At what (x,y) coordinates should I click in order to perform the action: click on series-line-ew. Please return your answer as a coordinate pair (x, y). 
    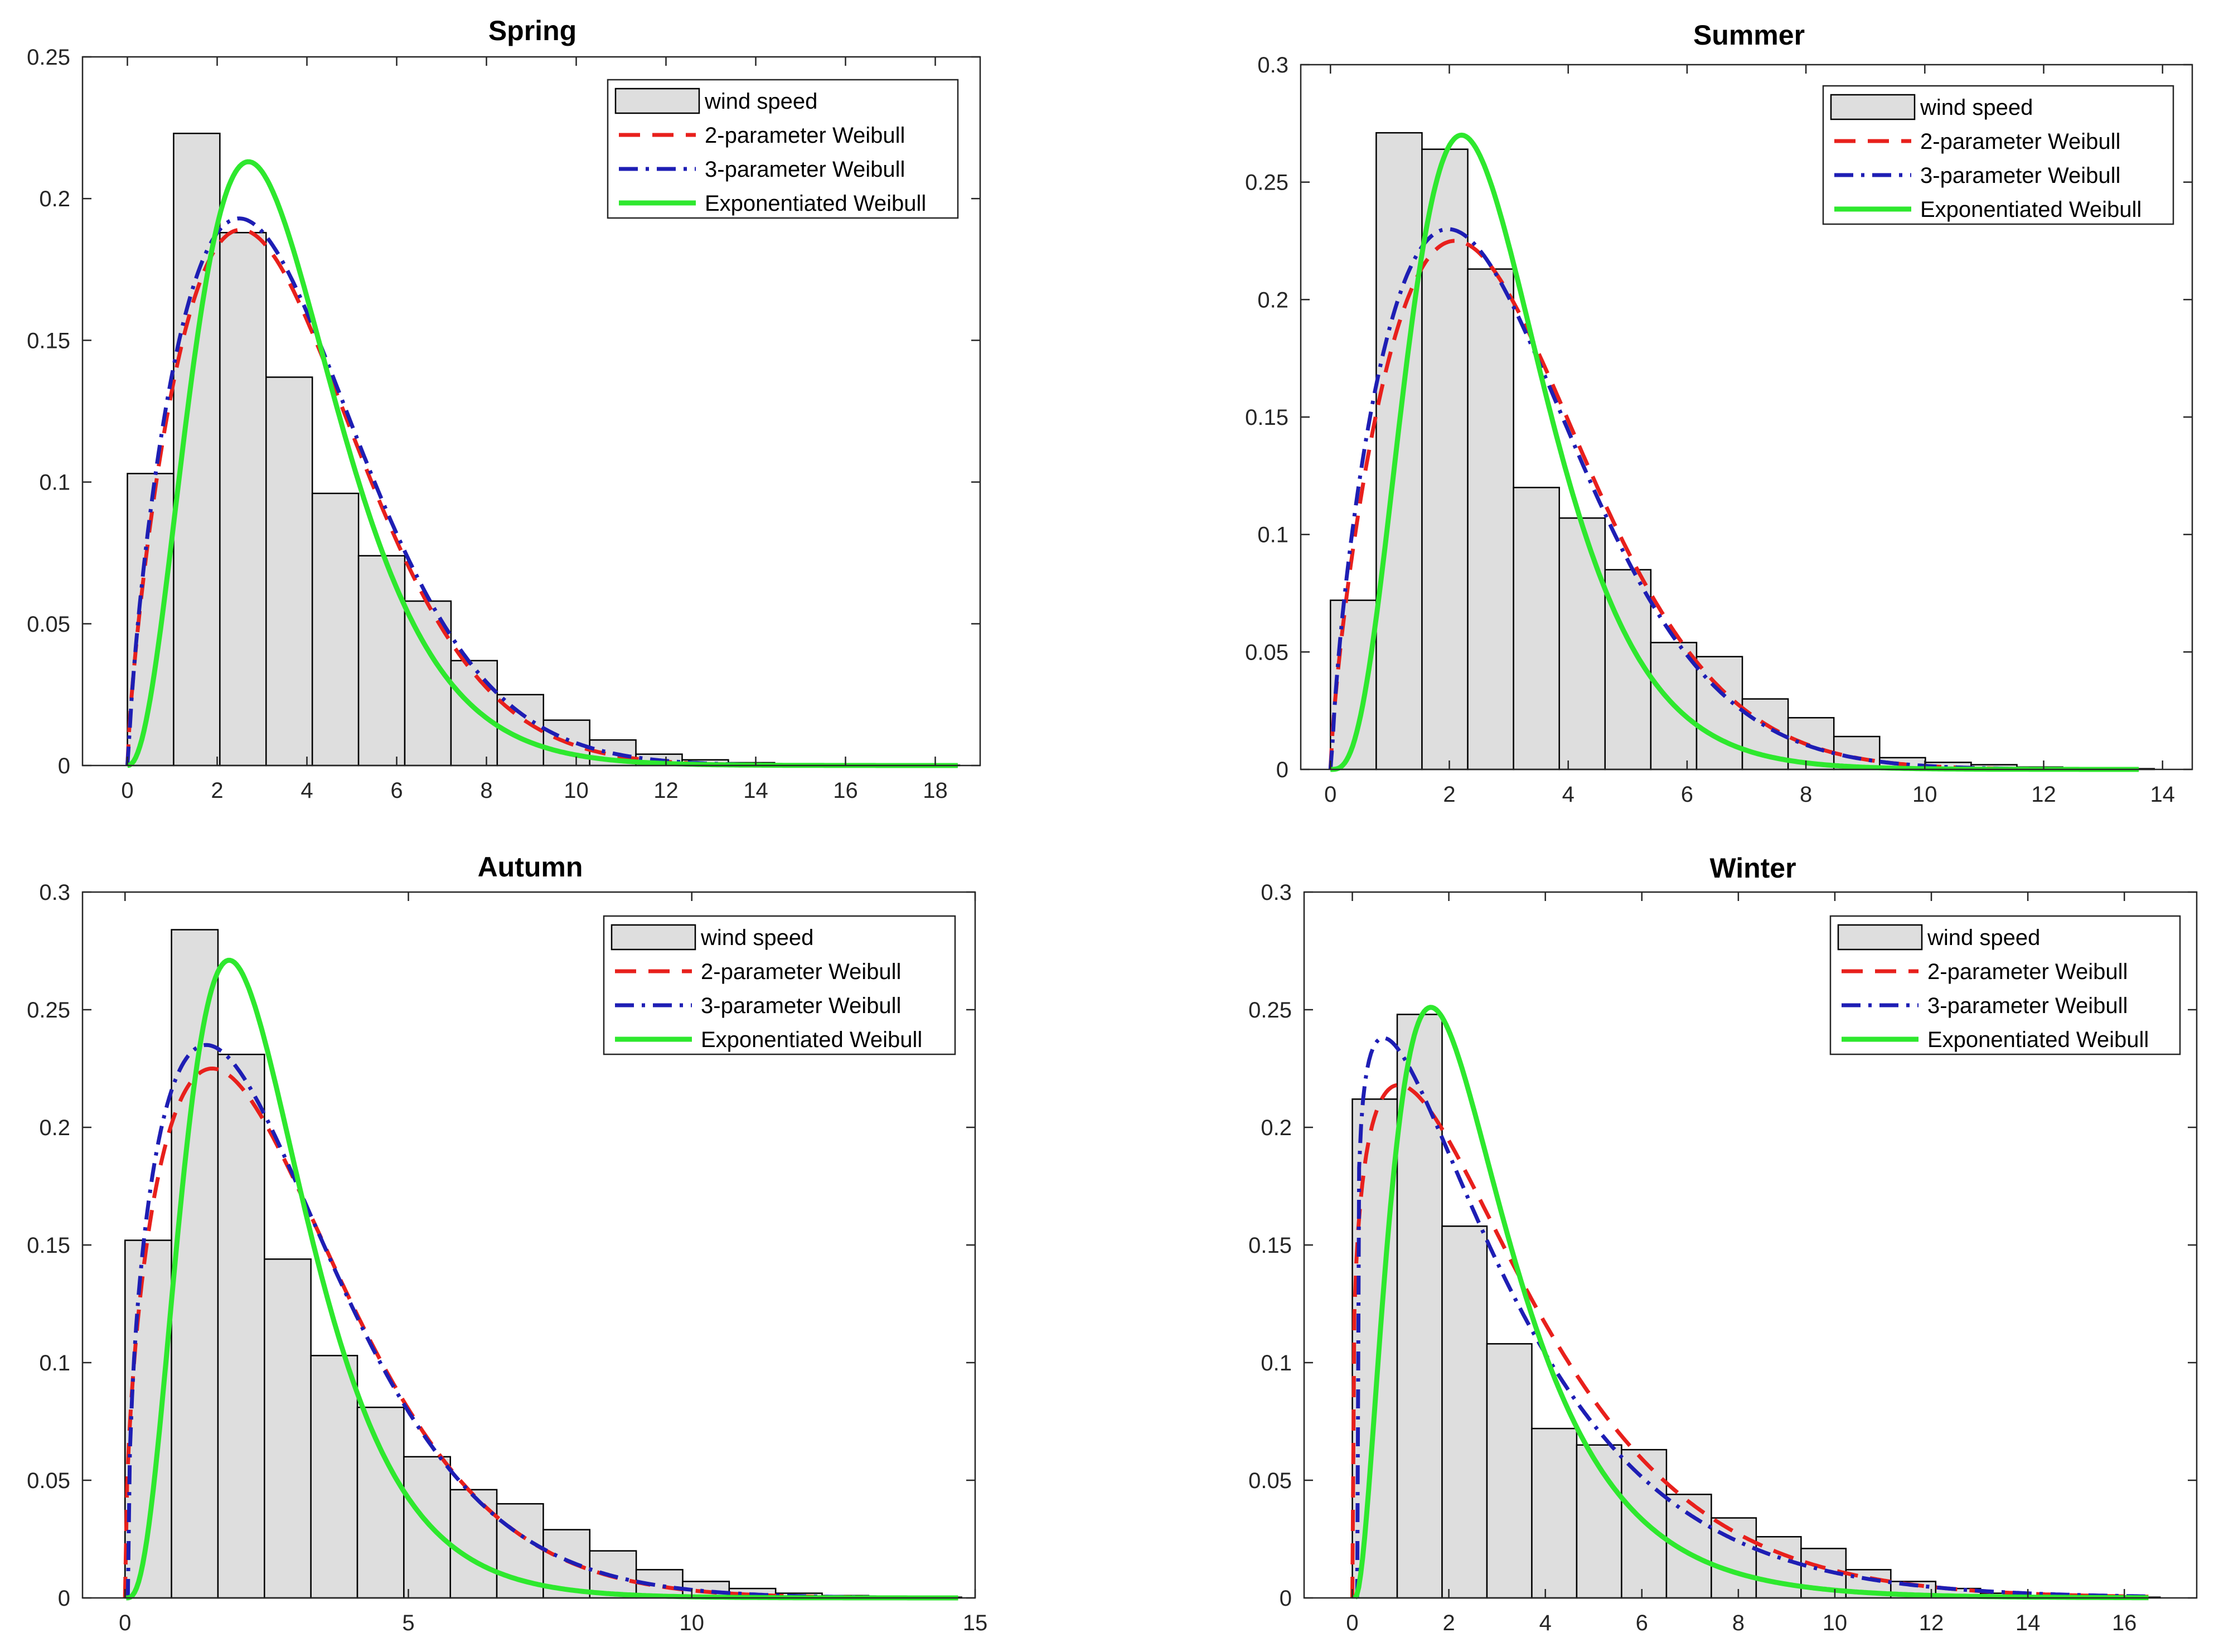
    Looking at the image, I should click on (1751, 1303).